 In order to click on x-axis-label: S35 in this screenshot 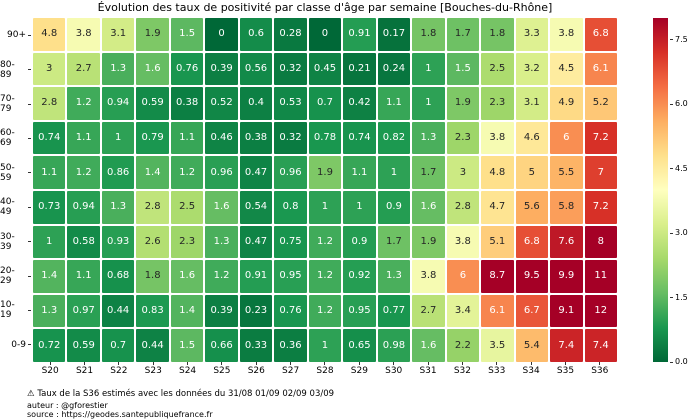, I will do `click(565, 370)`.